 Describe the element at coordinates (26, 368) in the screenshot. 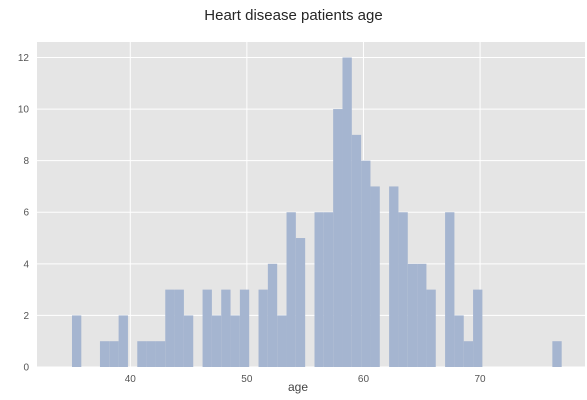

I see `y-tick-label: 0` at that location.